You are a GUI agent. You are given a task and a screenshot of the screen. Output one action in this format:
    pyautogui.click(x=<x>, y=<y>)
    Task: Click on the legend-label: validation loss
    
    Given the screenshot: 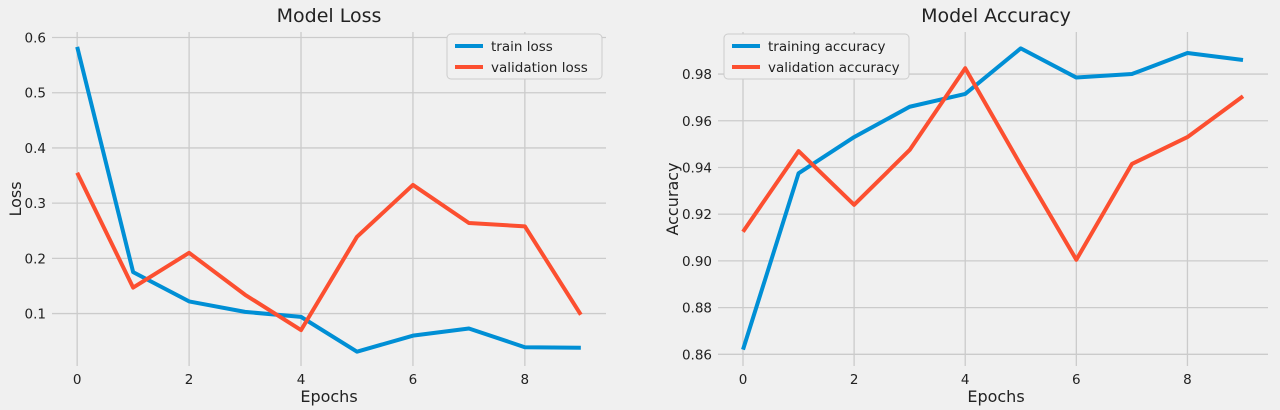 What is the action you would take?
    pyautogui.click(x=539, y=68)
    